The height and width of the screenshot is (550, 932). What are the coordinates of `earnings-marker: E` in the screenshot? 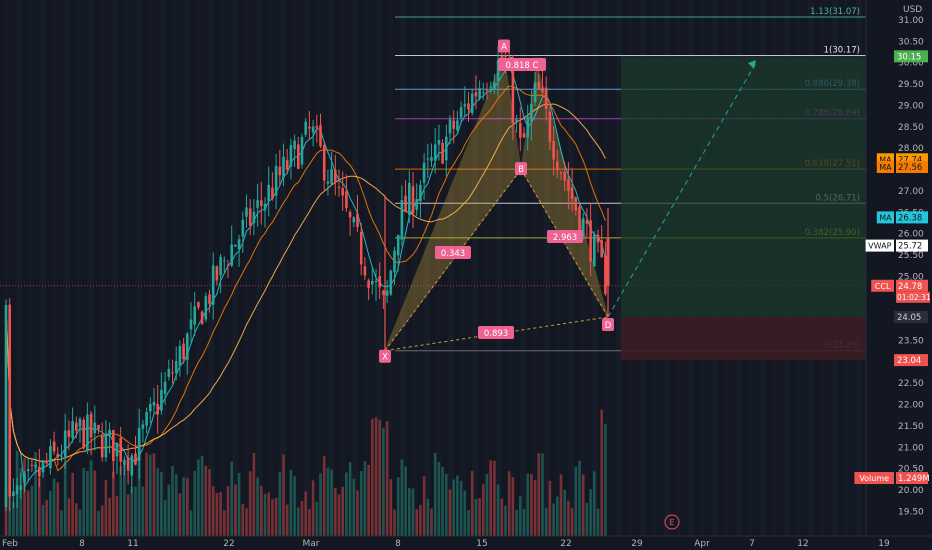 It's located at (672, 522).